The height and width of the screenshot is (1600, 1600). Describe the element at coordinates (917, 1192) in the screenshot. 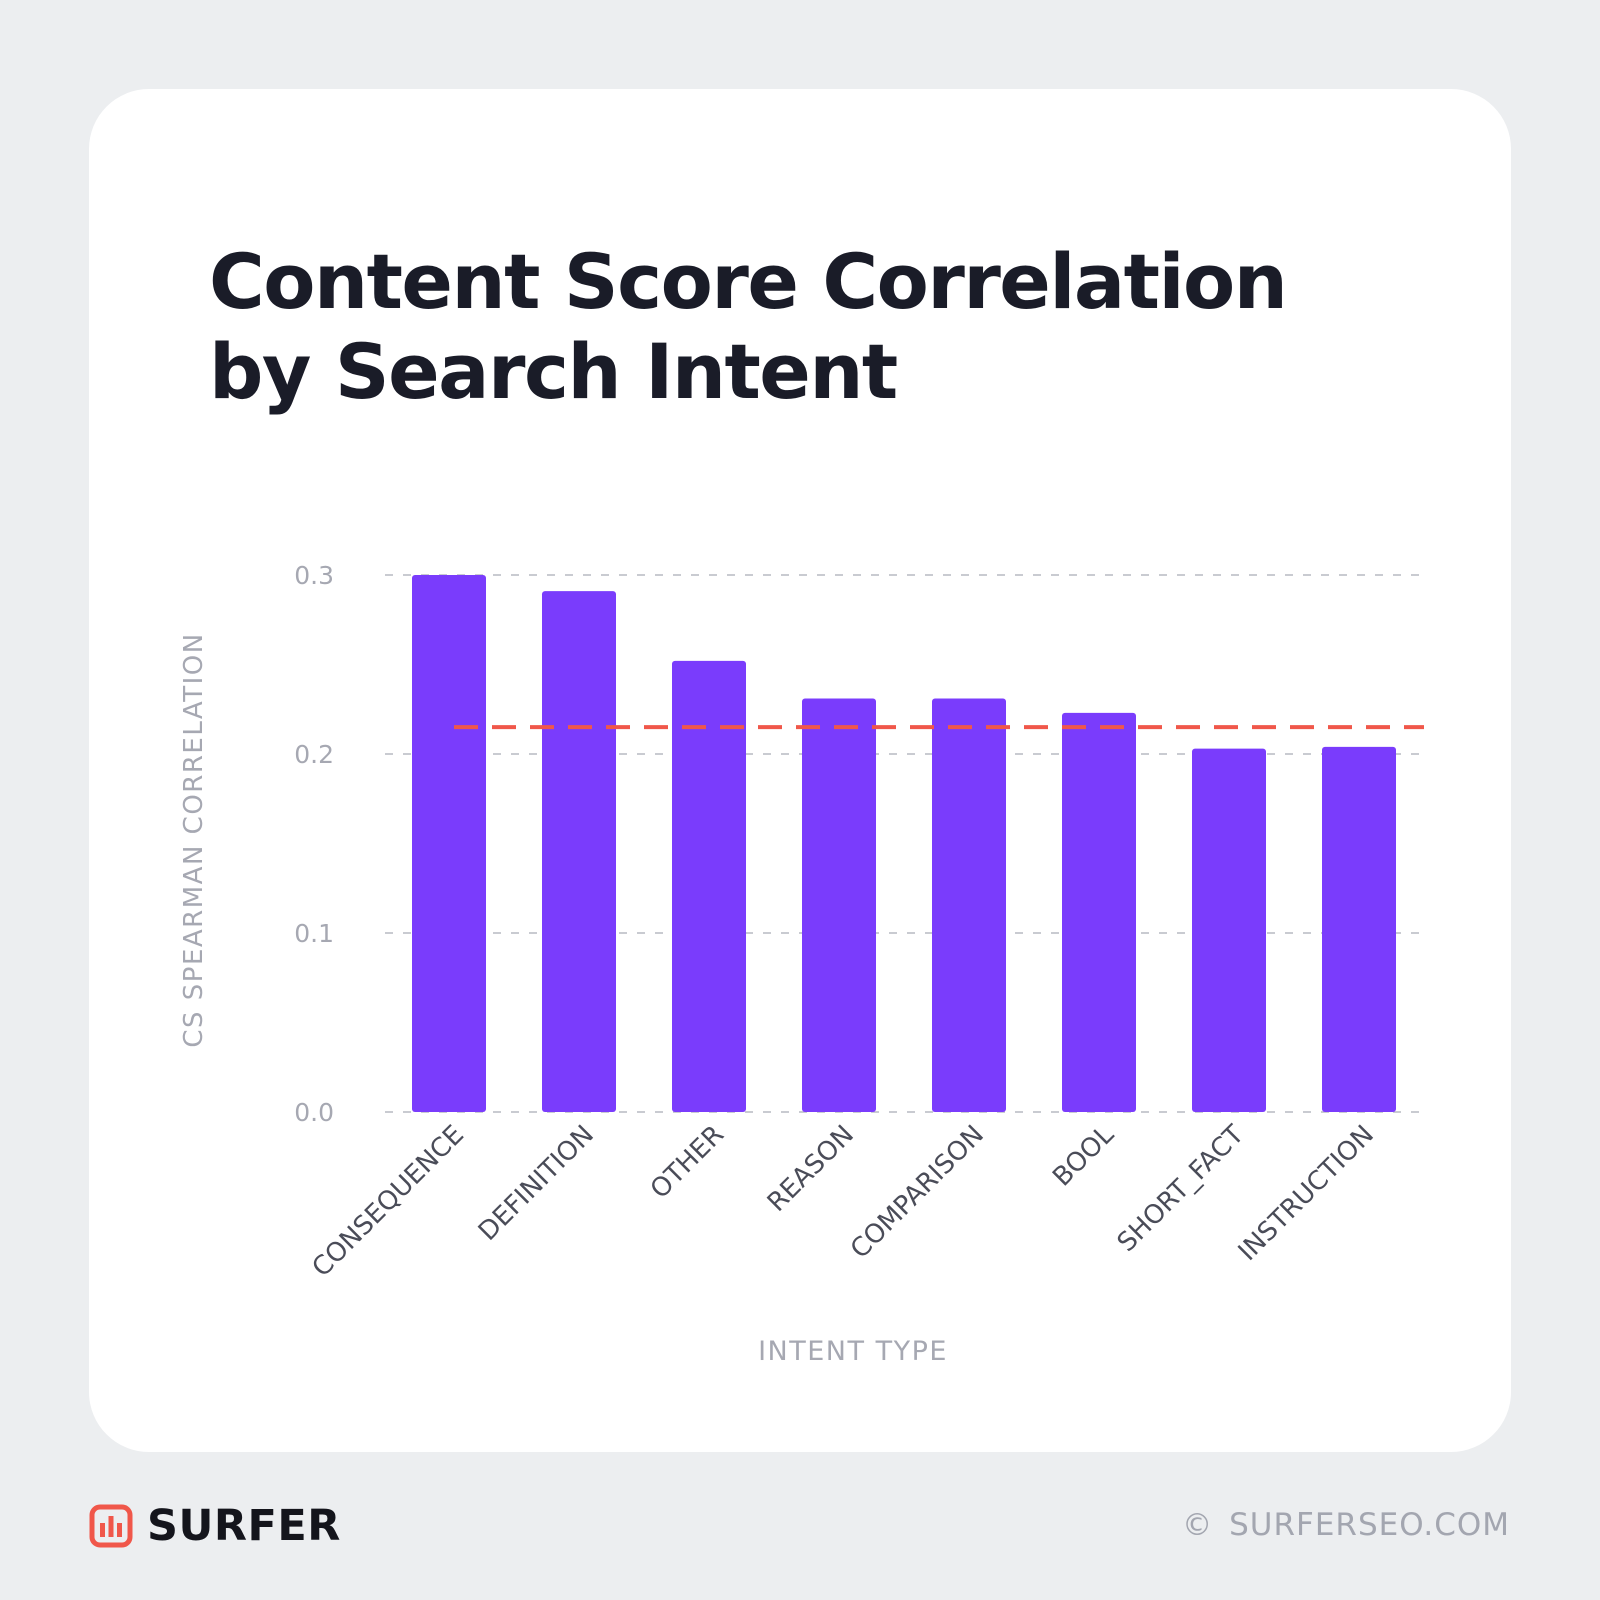

I see `x-tick-label: COMPARISON` at that location.